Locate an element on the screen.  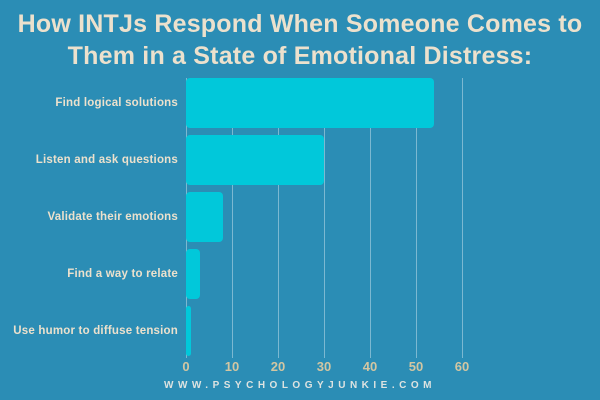
x-tick-label: 60 is located at coordinates (462, 366).